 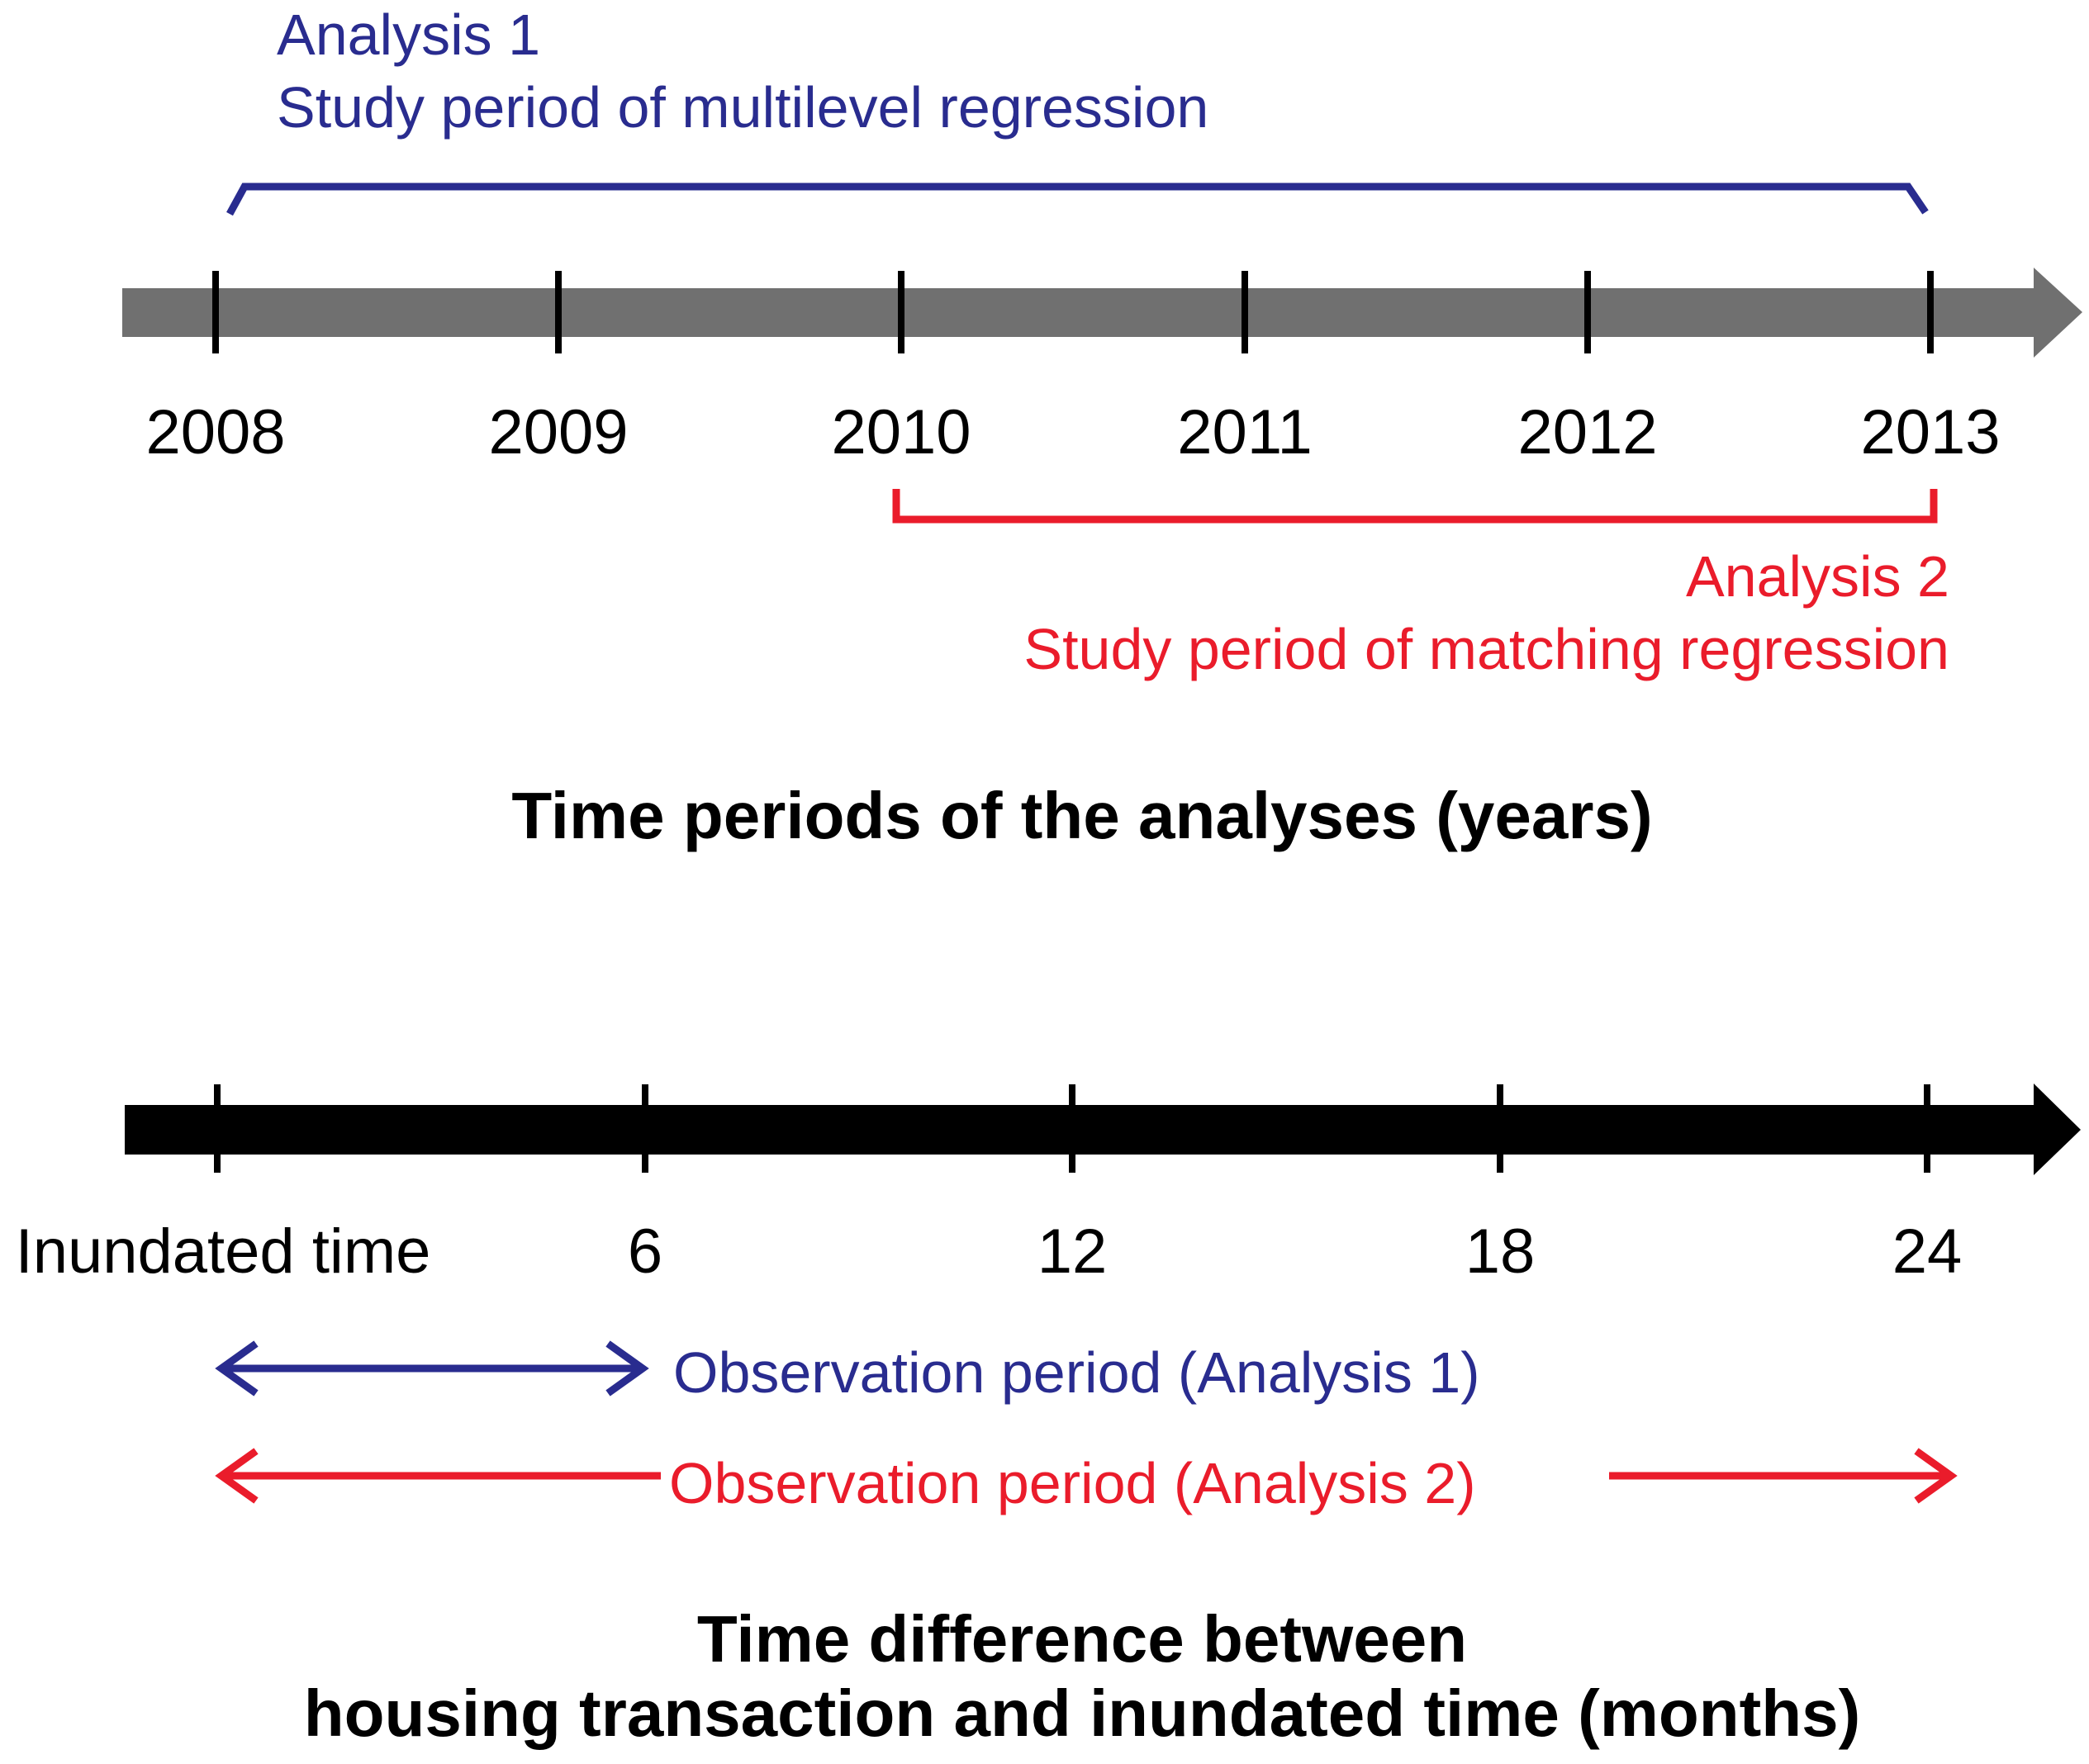 I want to click on year-label-2012: 2012, so click(x=1587, y=432).